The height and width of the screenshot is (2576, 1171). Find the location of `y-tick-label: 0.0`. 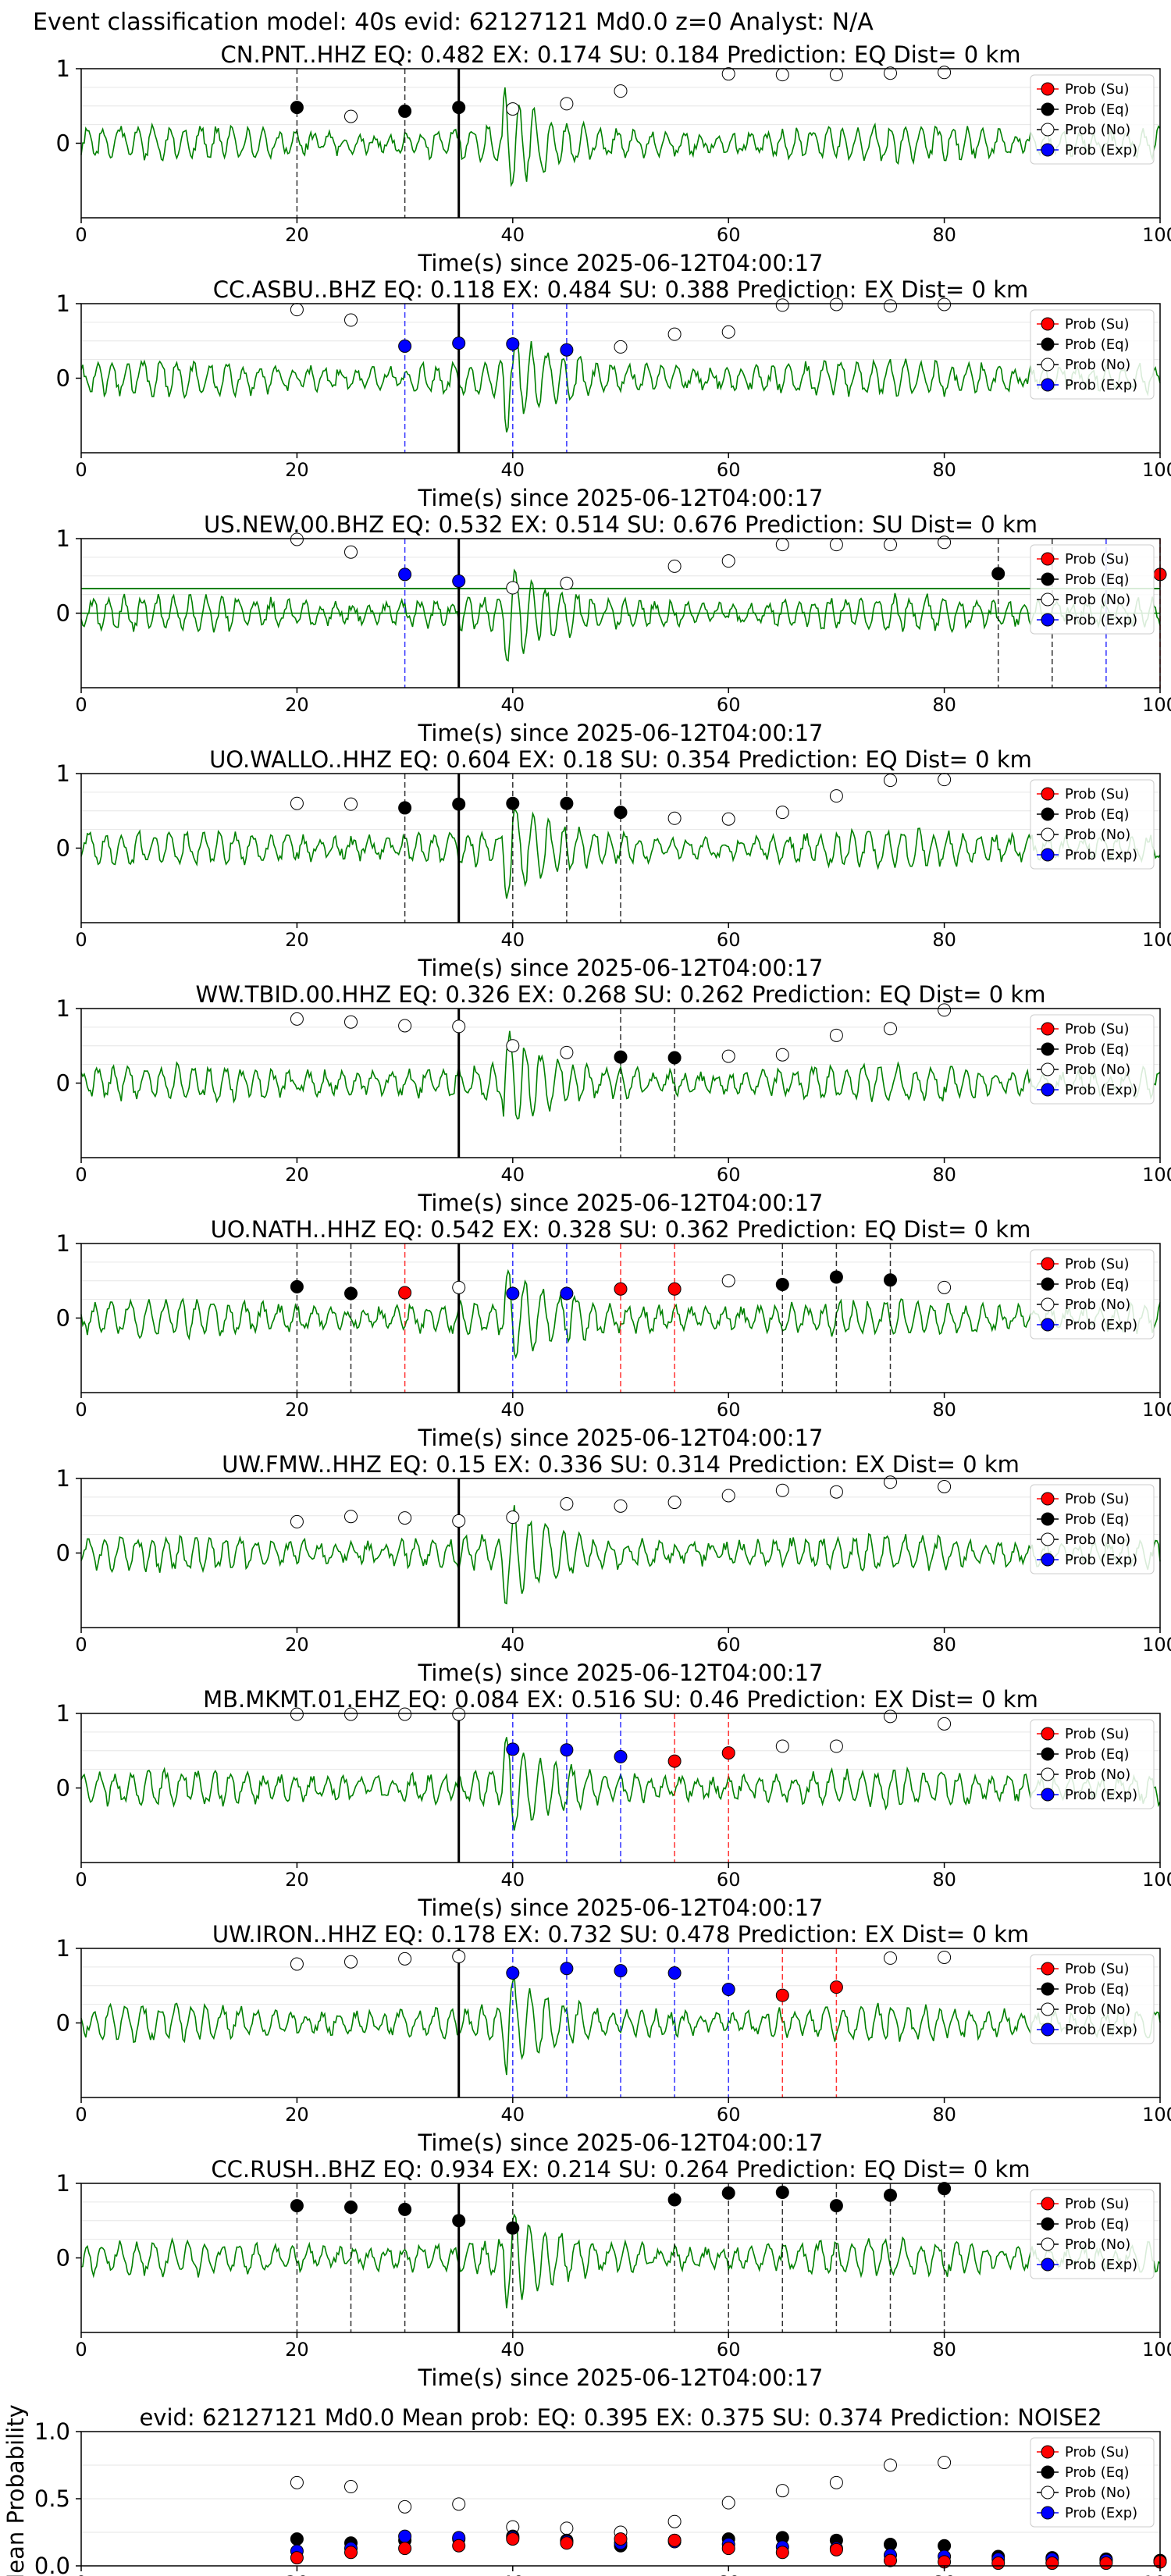

y-tick-label: 0.0 is located at coordinates (52, 2564).